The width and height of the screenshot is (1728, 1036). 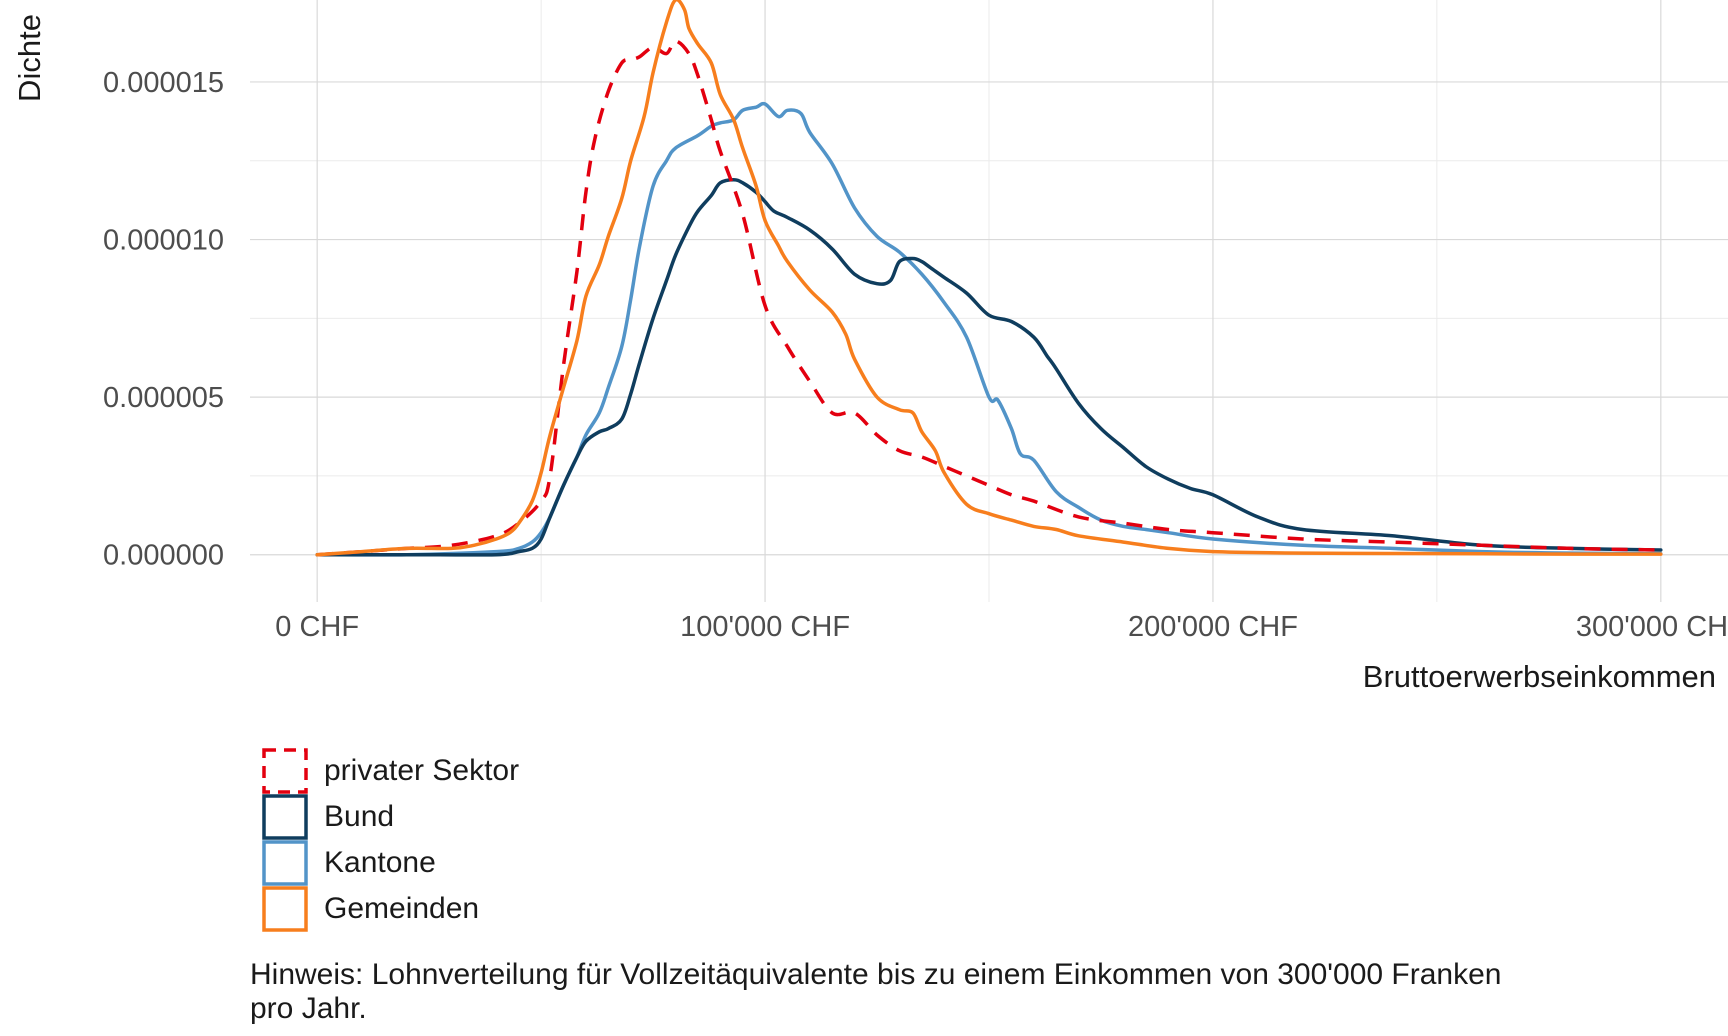 What do you see at coordinates (285, 909) in the screenshot?
I see `legend-key-gemeinden` at bounding box center [285, 909].